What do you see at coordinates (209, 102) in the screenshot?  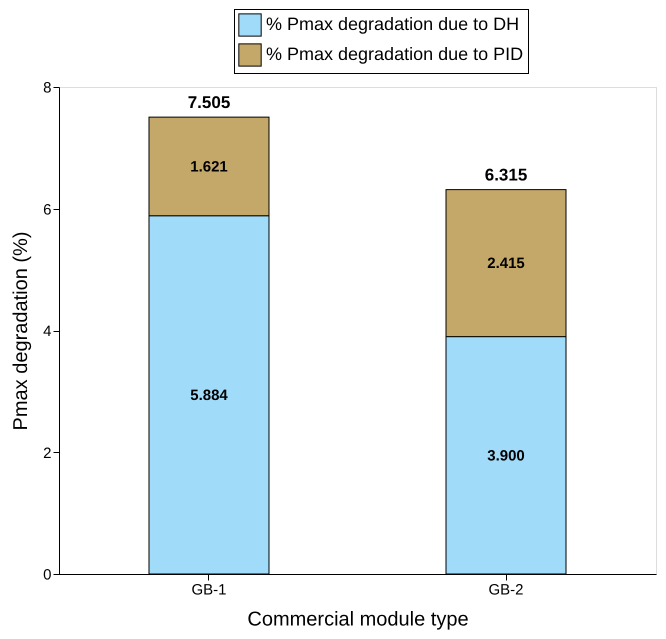 I see `total-label: 7.505` at bounding box center [209, 102].